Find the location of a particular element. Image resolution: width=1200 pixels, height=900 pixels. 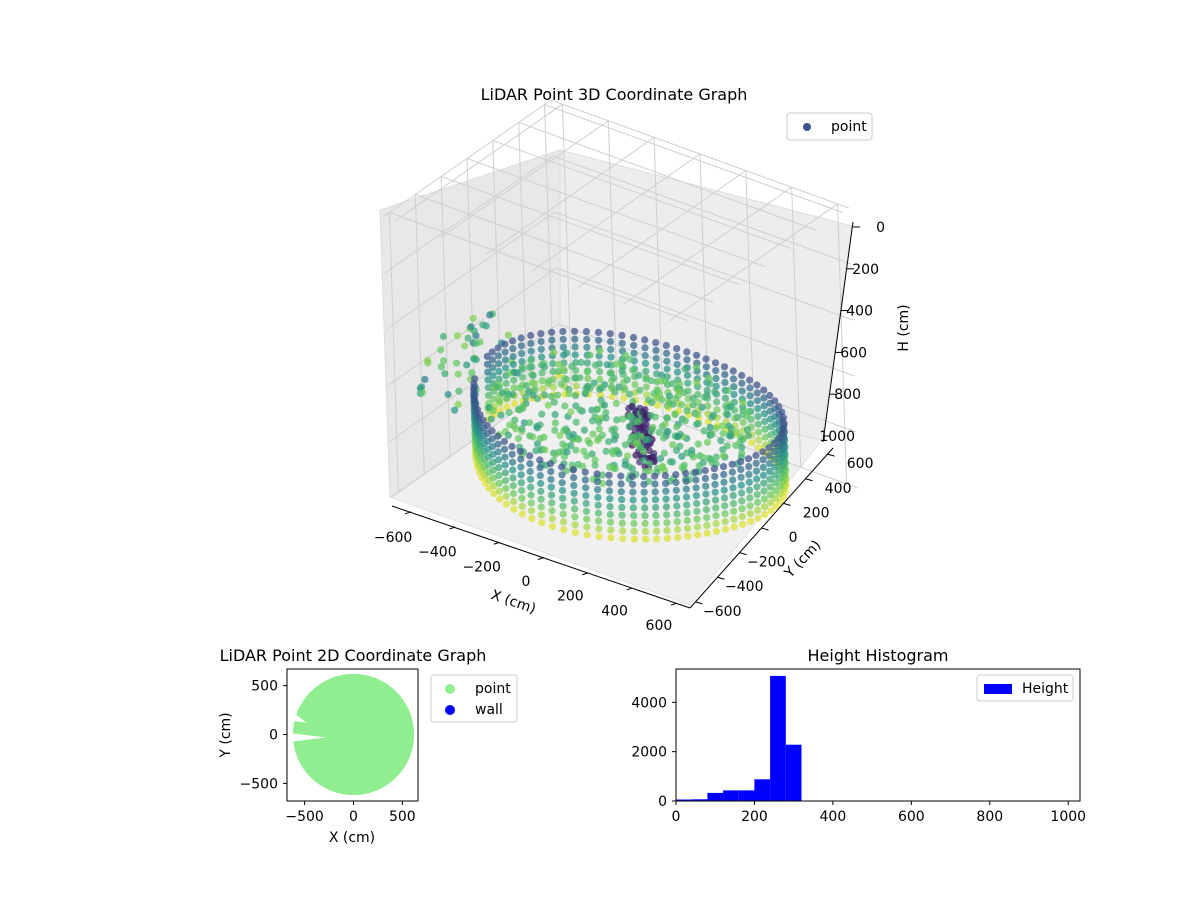

histogram-frame is located at coordinates (878, 735).